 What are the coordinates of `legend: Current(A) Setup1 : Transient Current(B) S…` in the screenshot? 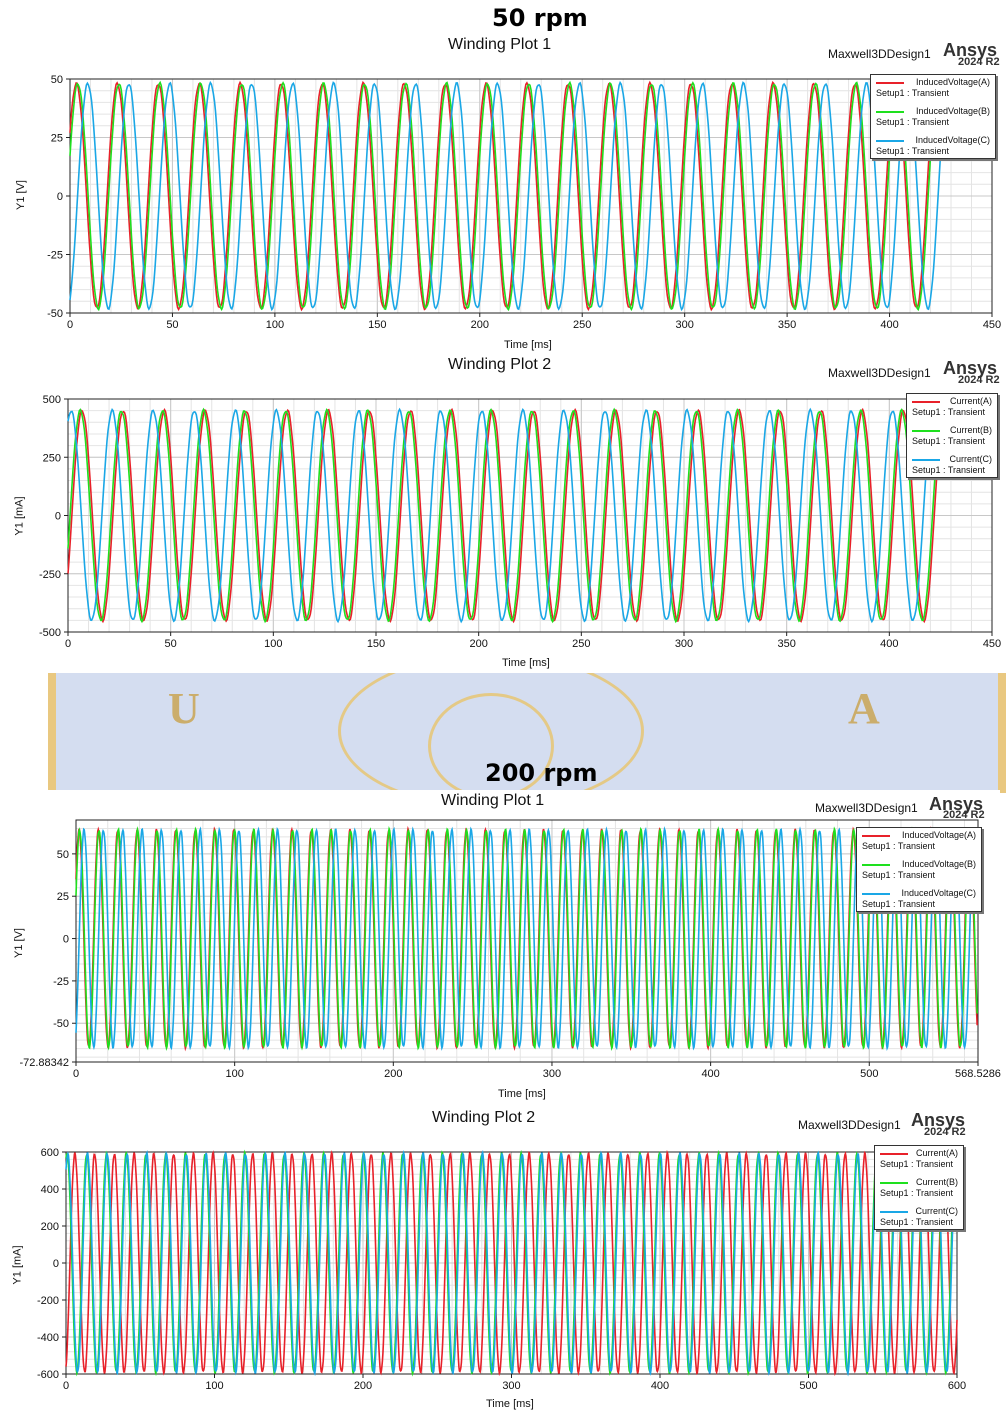 It's located at (952, 435).